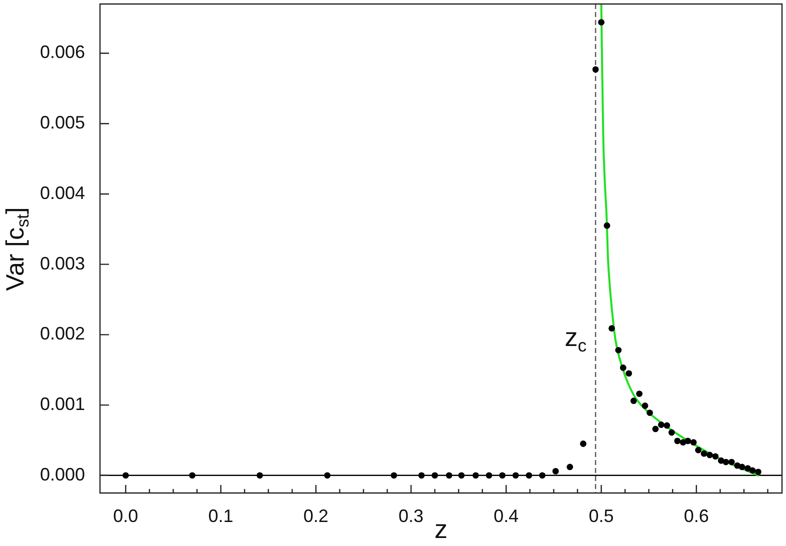 The image size is (786, 546). What do you see at coordinates (315, 516) in the screenshot?
I see `x-tick-label: 0.2` at bounding box center [315, 516].